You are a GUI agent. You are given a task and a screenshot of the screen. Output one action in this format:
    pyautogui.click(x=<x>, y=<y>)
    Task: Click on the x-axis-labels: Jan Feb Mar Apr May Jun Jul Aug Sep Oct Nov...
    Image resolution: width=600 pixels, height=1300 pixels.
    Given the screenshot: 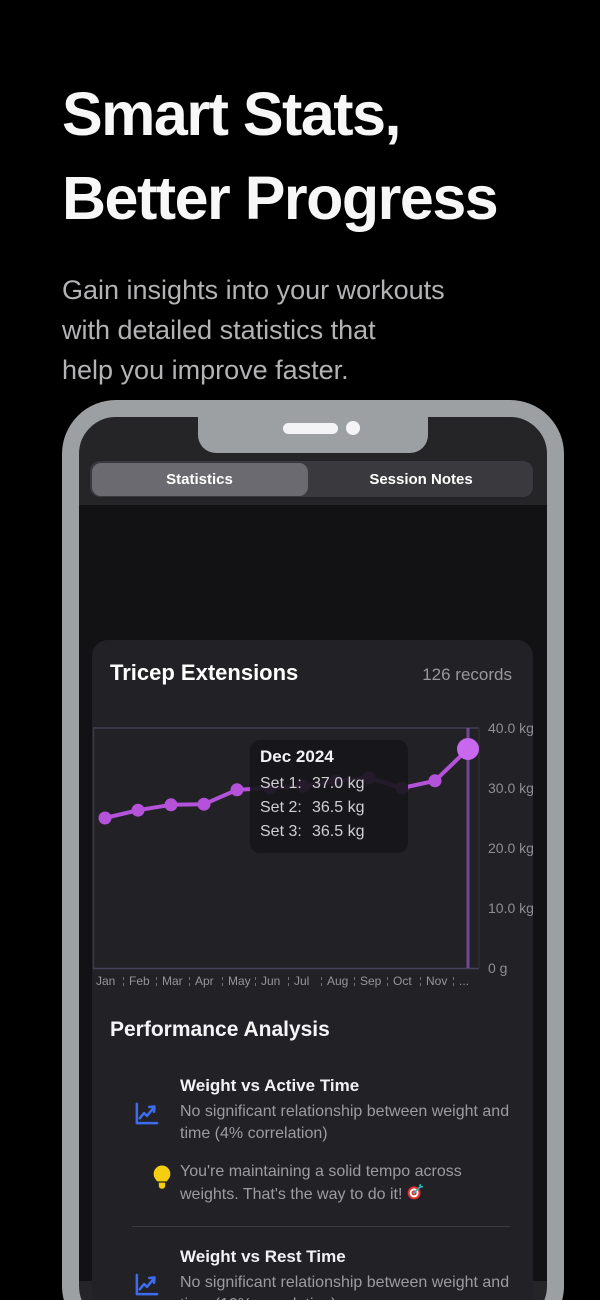 What is the action you would take?
    pyautogui.click(x=312, y=983)
    